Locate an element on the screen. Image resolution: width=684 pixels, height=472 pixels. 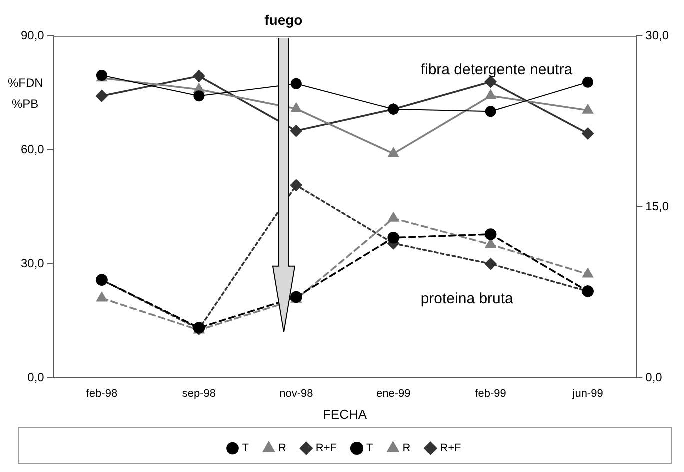
x-tick-label: feb-99 is located at coordinates (490, 394).